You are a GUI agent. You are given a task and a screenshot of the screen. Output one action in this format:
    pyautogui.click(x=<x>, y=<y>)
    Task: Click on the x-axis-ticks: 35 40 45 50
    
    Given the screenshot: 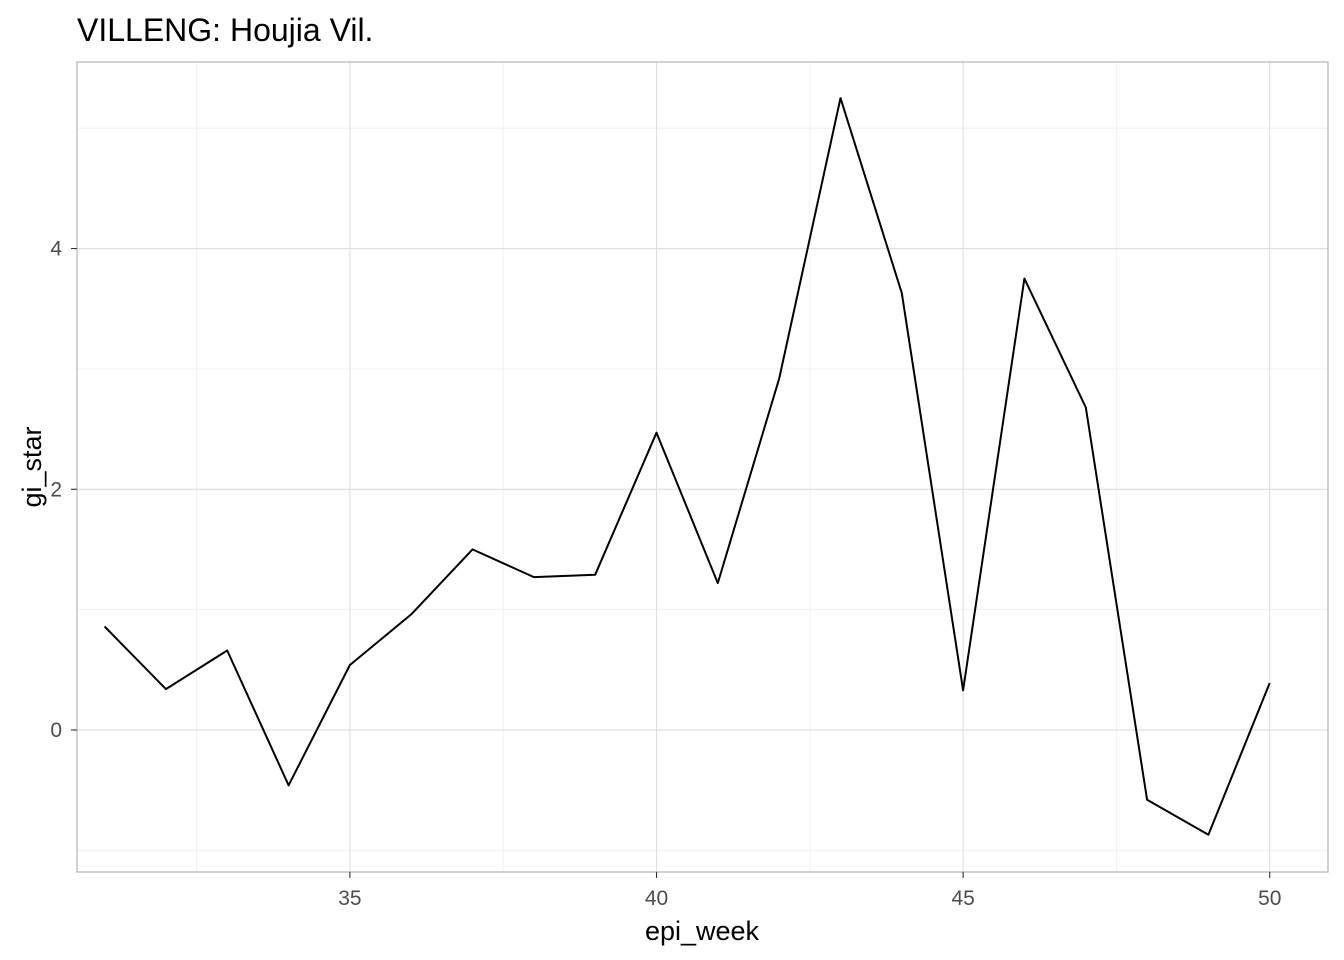 What is the action you would take?
    pyautogui.click(x=809, y=891)
    